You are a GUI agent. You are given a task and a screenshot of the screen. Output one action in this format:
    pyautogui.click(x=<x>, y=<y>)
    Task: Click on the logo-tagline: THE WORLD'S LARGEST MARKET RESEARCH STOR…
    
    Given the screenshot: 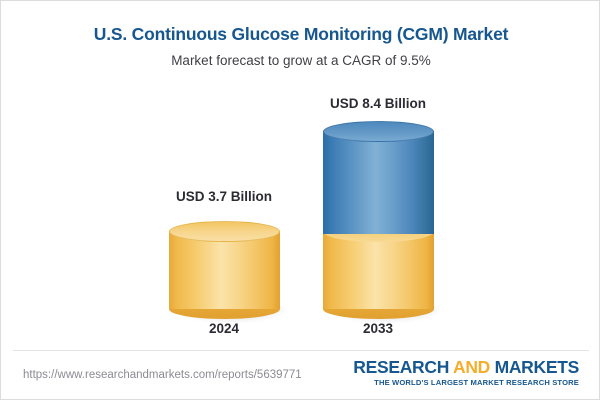 What is the action you would take?
    pyautogui.click(x=476, y=382)
    